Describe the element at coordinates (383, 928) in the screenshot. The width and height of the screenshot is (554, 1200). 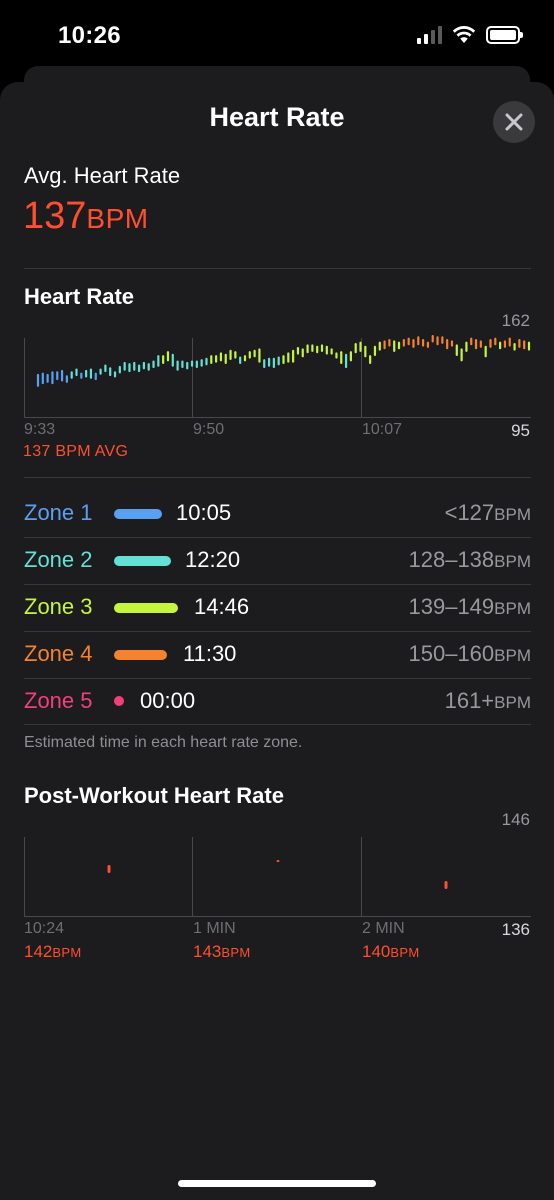
I see `post-x-label: 2 MIN` at that location.